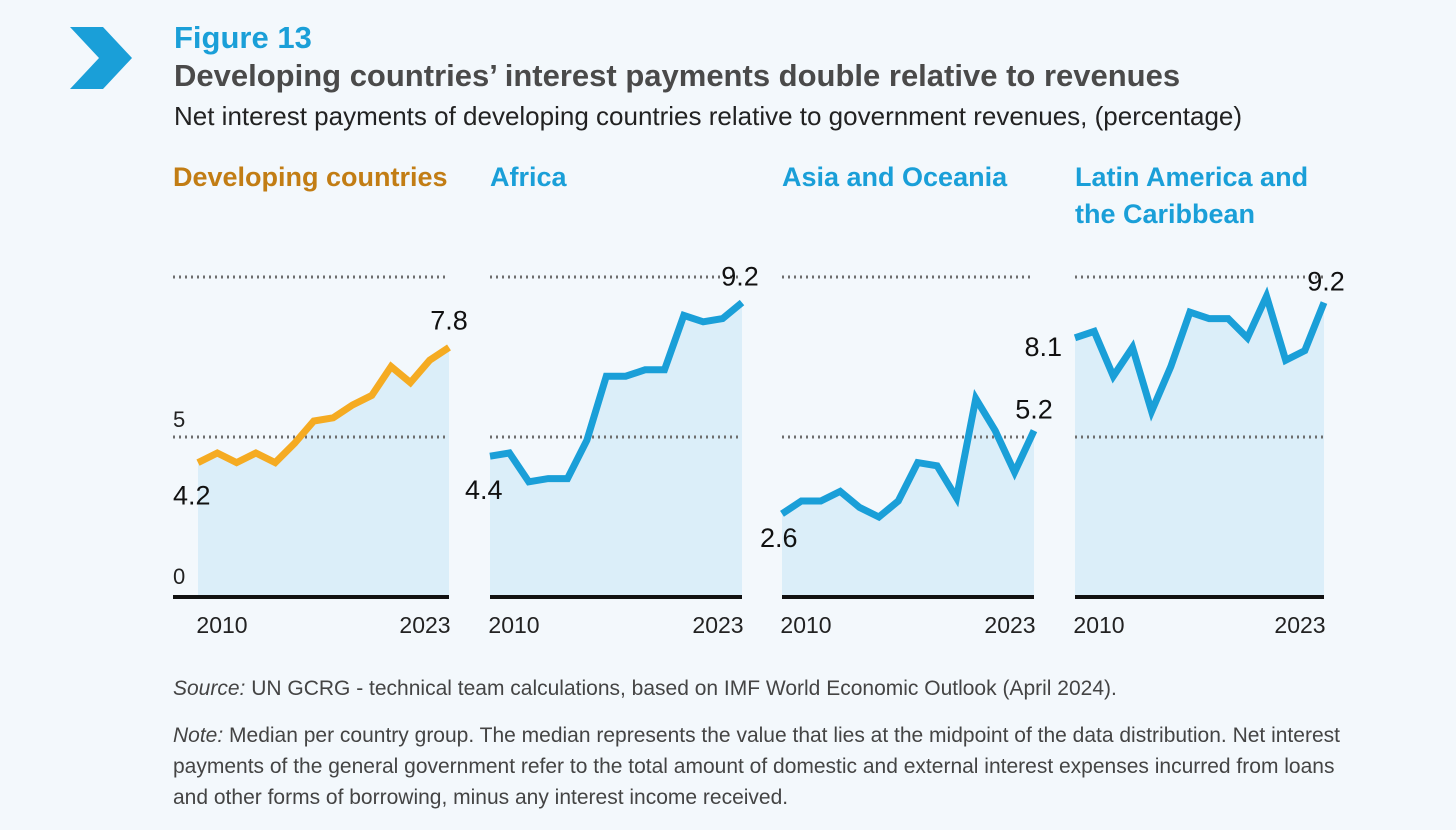  I want to click on start-value-label: 2.6, so click(779, 538).